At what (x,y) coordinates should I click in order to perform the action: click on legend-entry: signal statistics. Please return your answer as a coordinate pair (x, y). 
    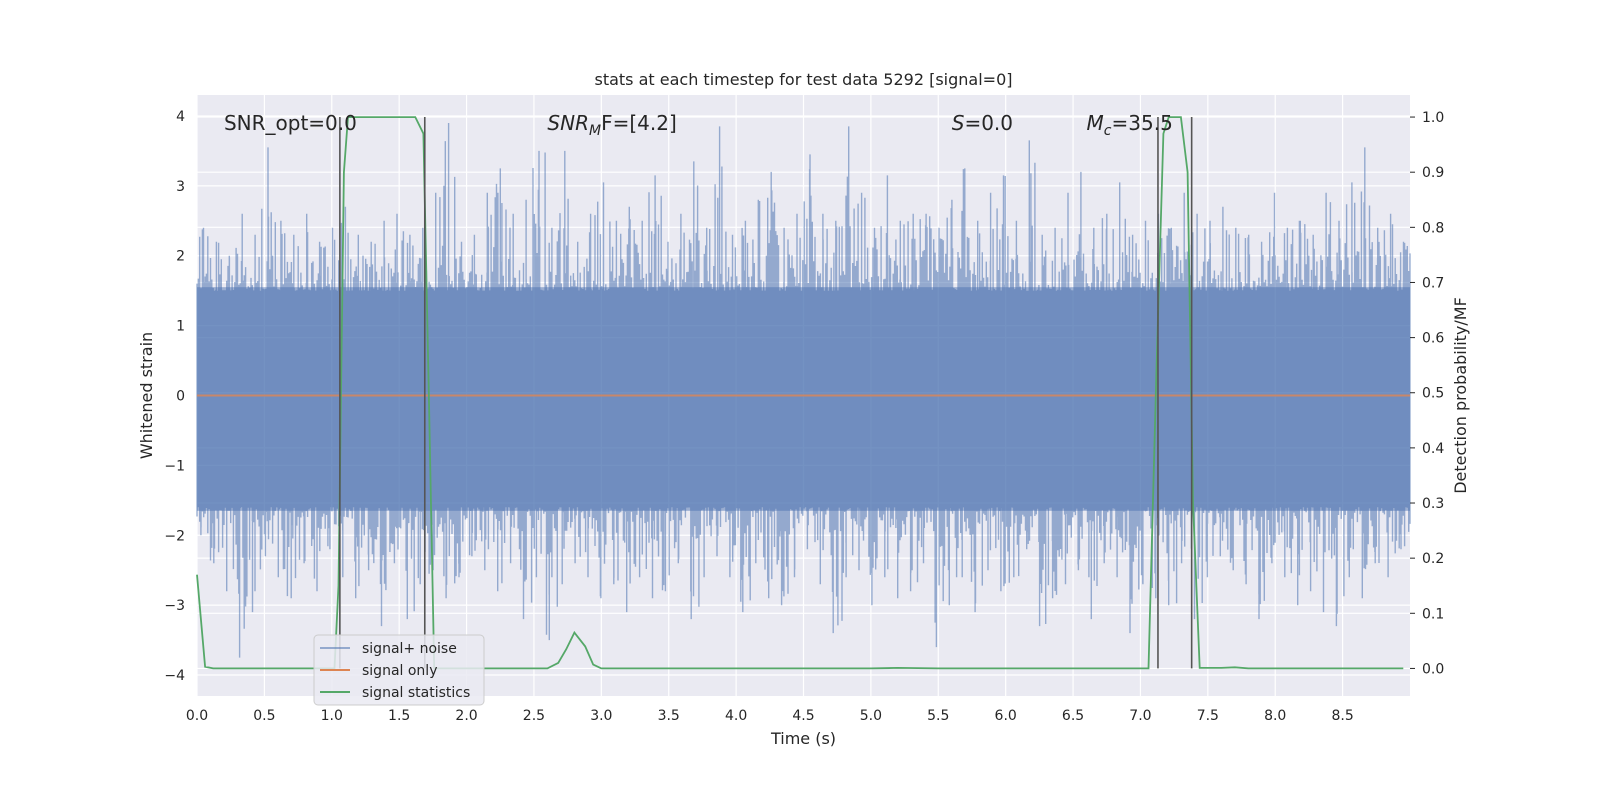
    Looking at the image, I should click on (416, 693).